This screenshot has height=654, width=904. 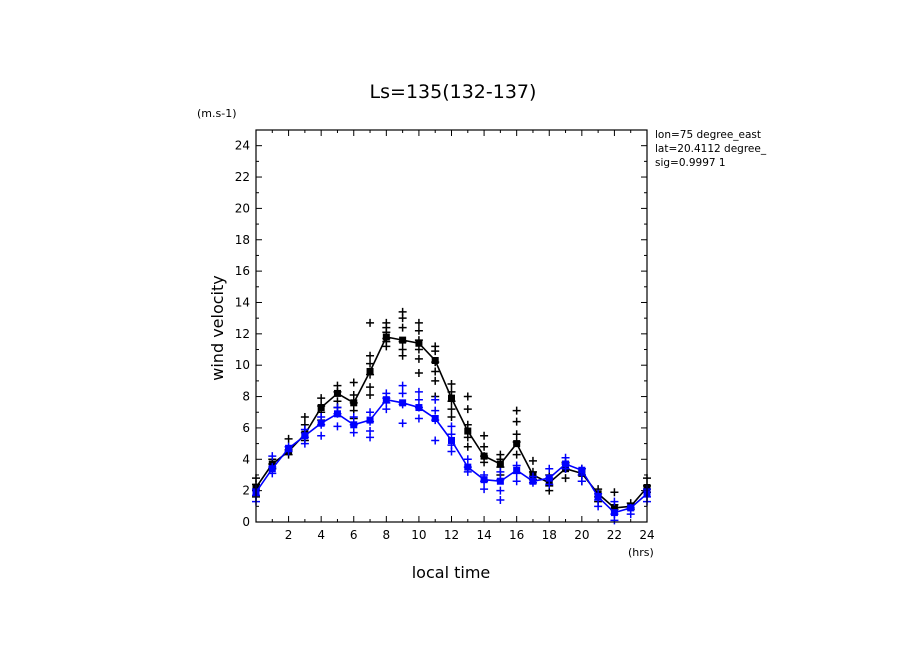 What do you see at coordinates (354, 535) in the screenshot?
I see `x-tick-label: 6` at bounding box center [354, 535].